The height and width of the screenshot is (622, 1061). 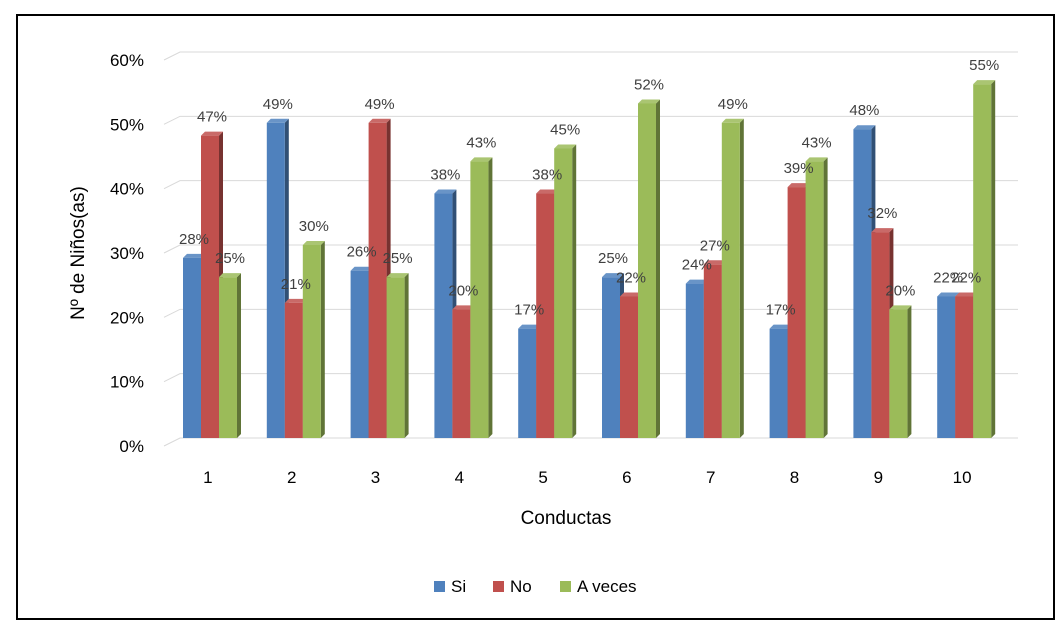 What do you see at coordinates (649, 84) in the screenshot?
I see `data-label: 52%` at bounding box center [649, 84].